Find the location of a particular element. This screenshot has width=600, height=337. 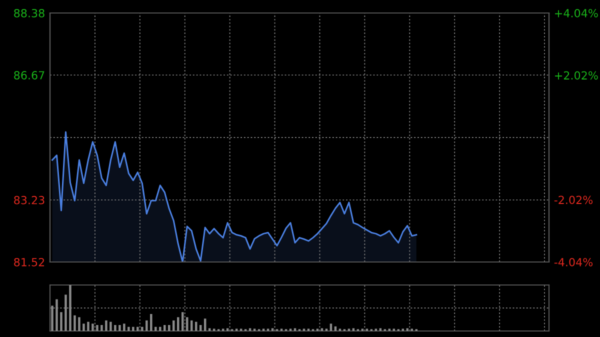

y2-tick-label: -4.04% is located at coordinates (573, 262).